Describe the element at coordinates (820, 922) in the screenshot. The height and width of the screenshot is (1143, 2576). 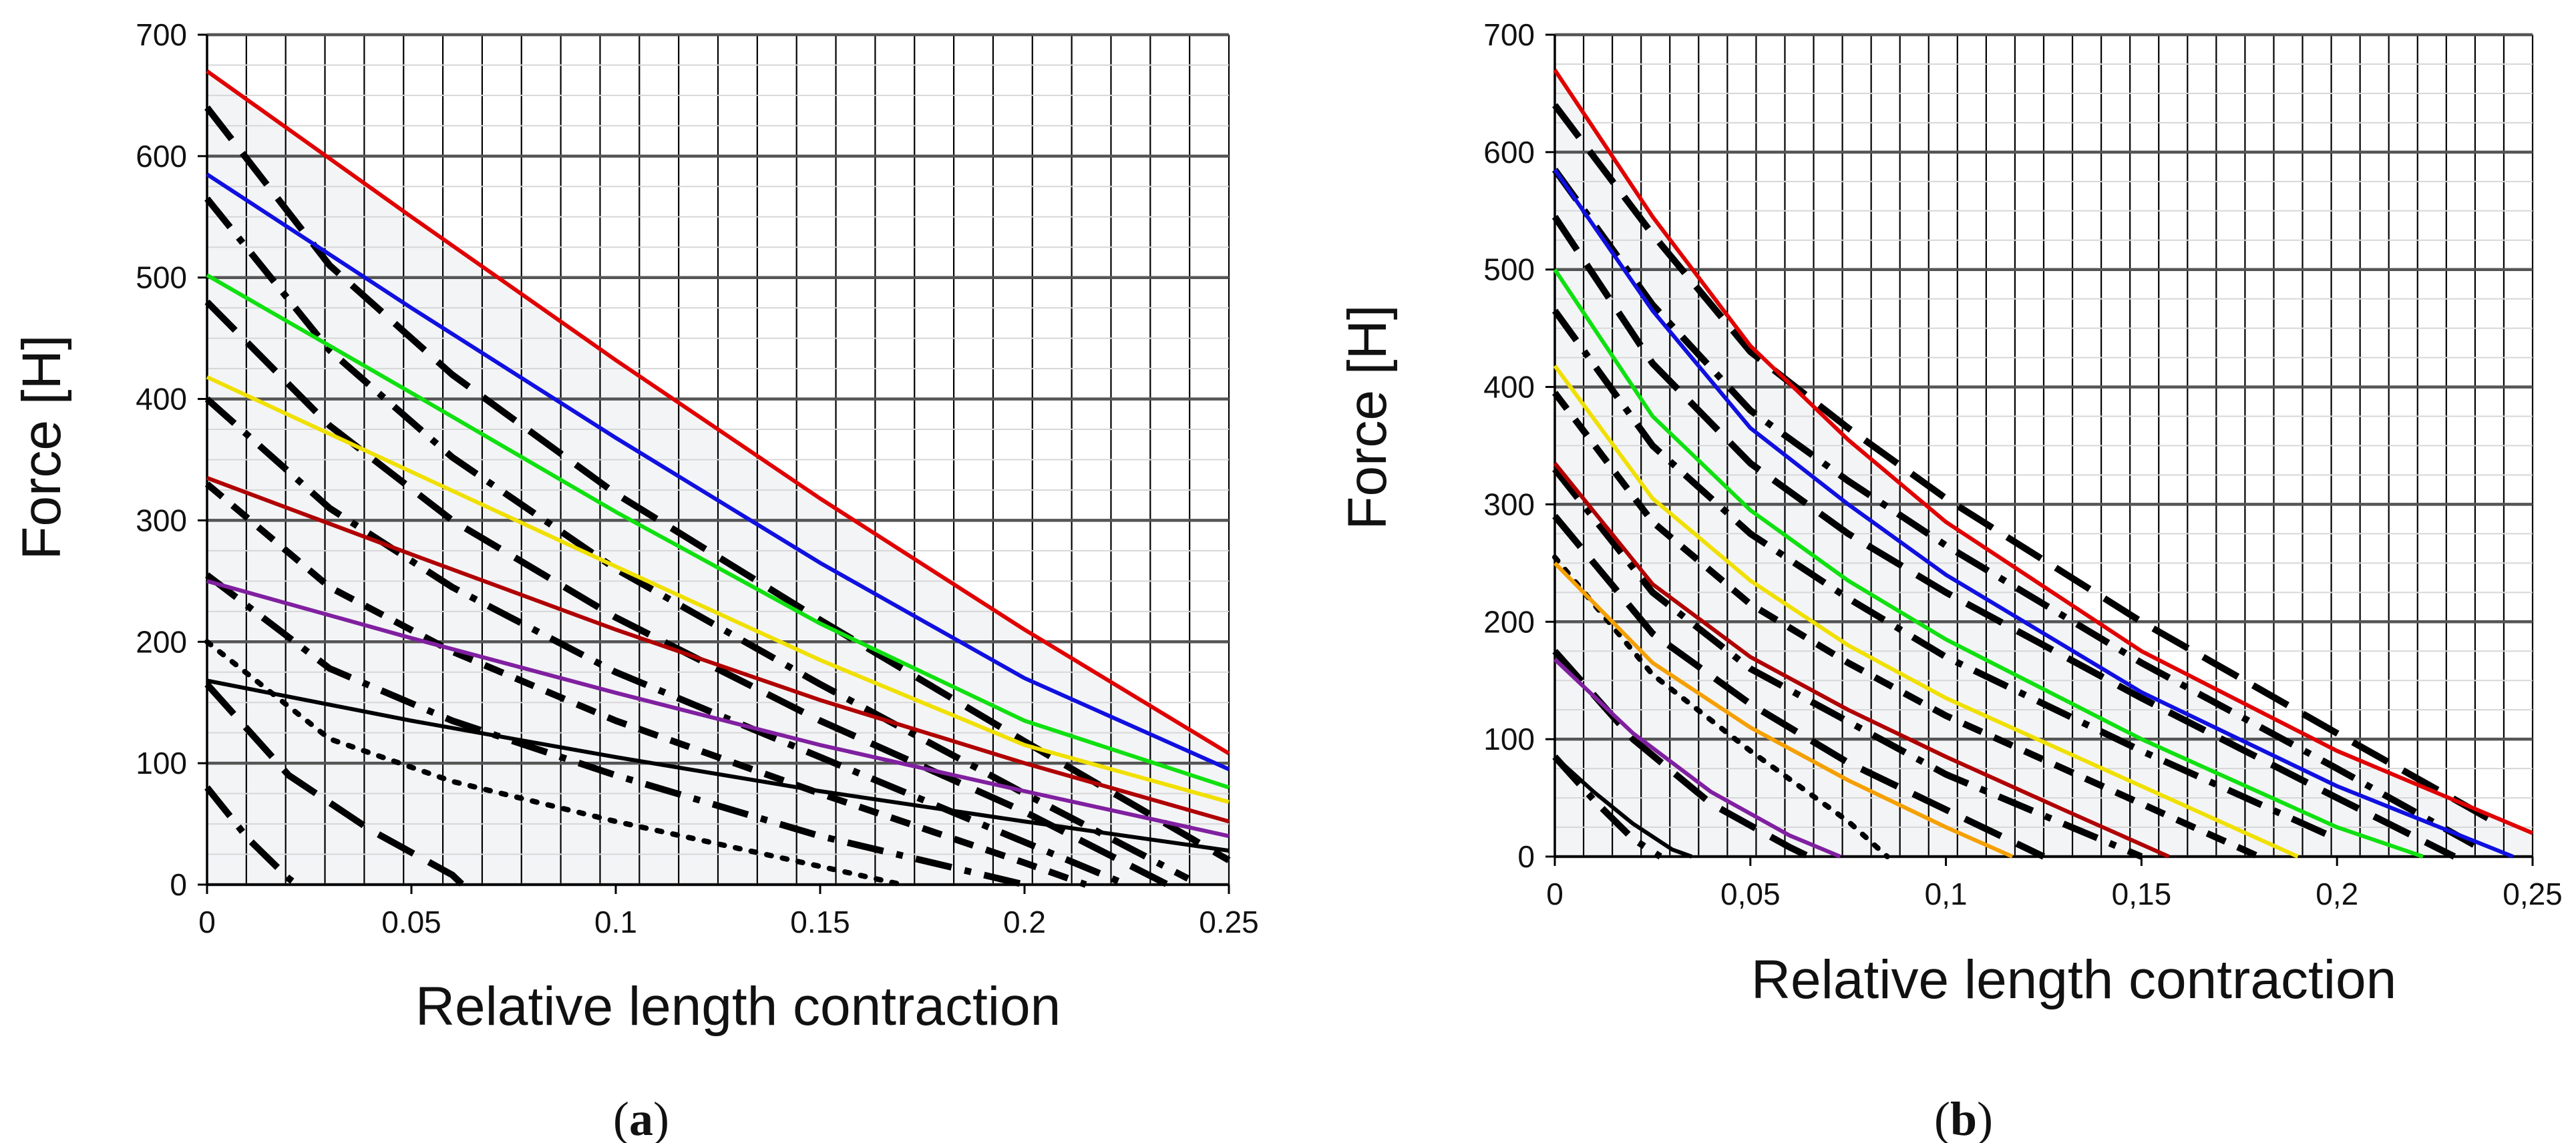
I see `x-tick-label: 0.15` at that location.